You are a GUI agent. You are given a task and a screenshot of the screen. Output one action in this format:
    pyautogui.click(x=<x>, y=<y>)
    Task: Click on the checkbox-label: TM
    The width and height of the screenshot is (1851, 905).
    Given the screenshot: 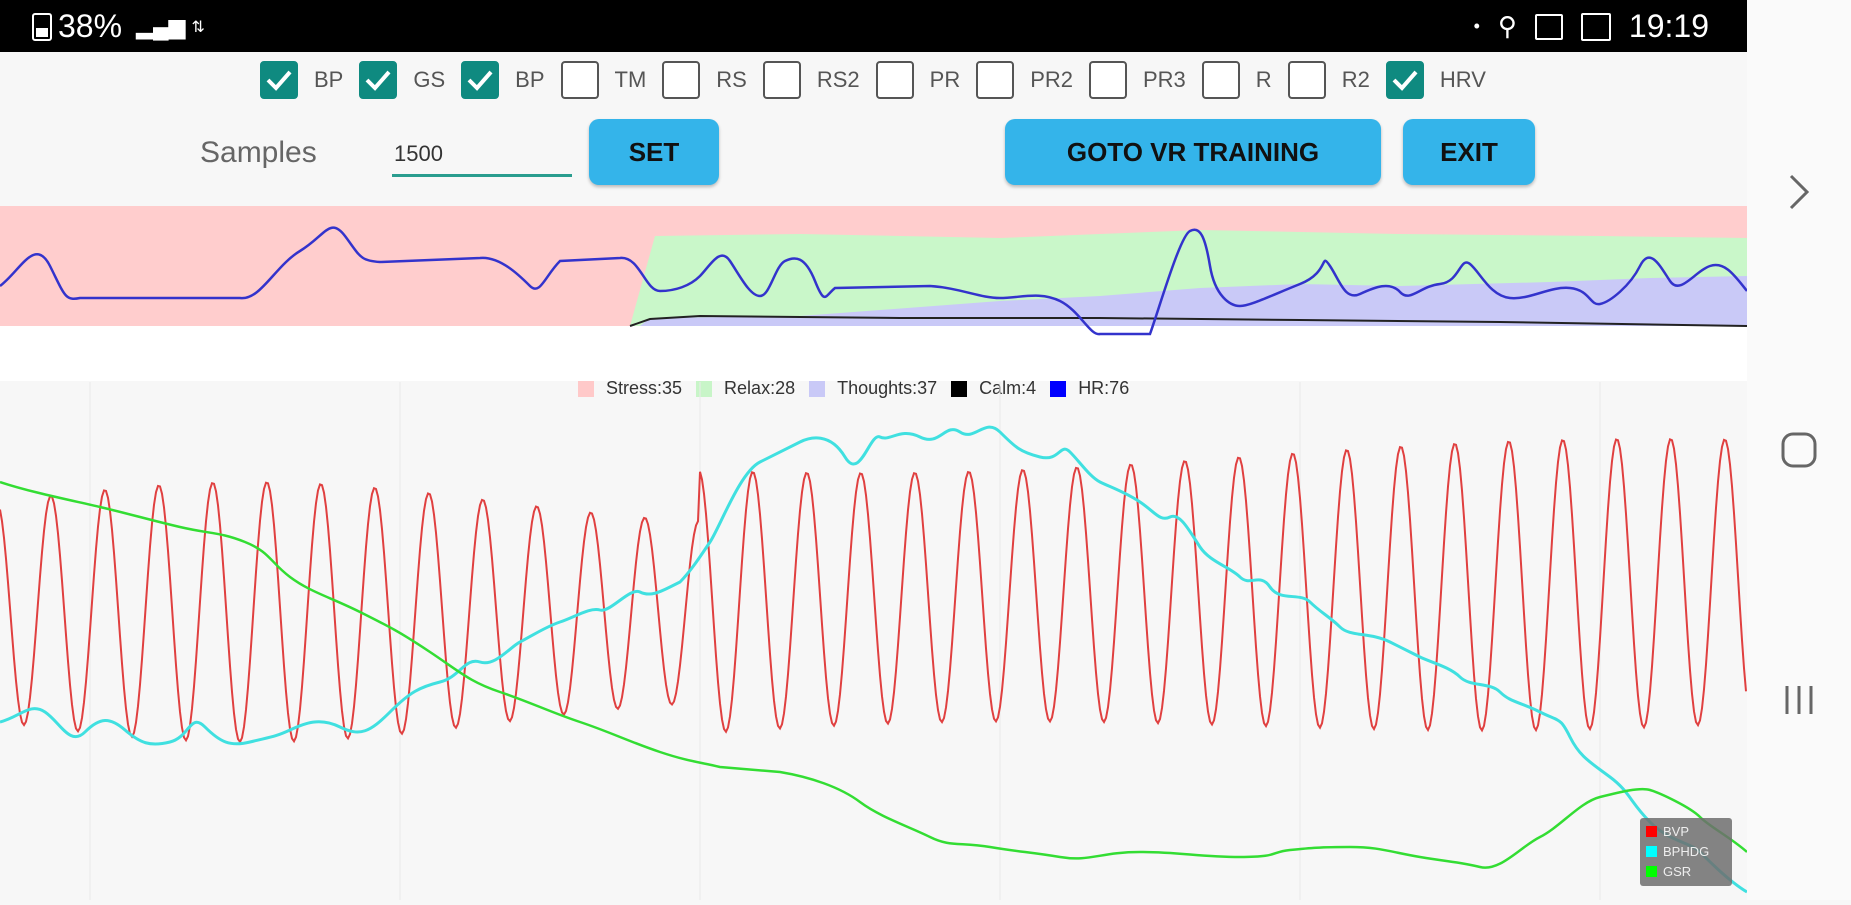 What is the action you would take?
    pyautogui.click(x=630, y=79)
    